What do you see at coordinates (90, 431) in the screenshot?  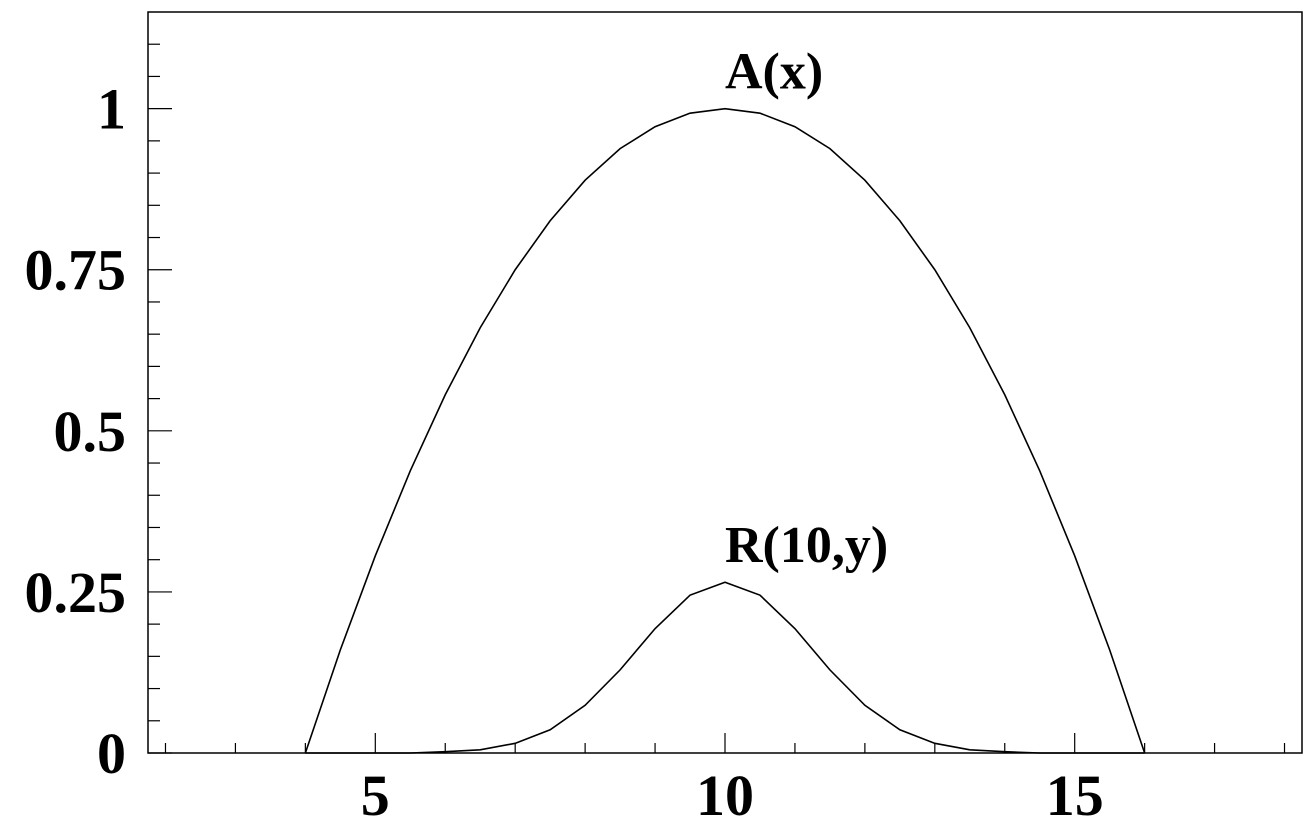 I see `y-tick-label: 0.5` at bounding box center [90, 431].